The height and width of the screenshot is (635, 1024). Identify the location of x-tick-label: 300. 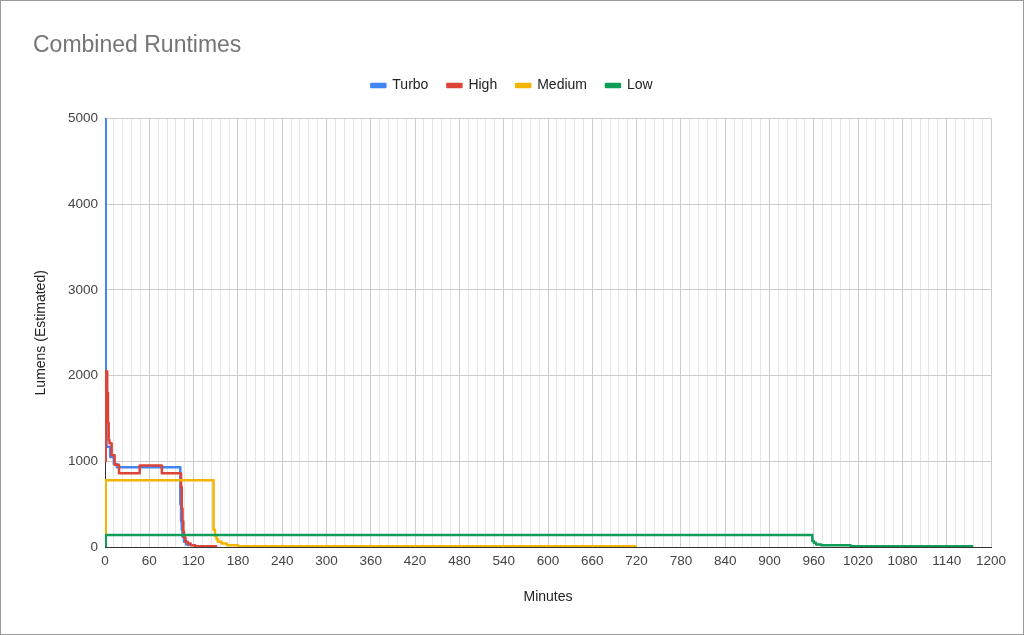
(326, 560).